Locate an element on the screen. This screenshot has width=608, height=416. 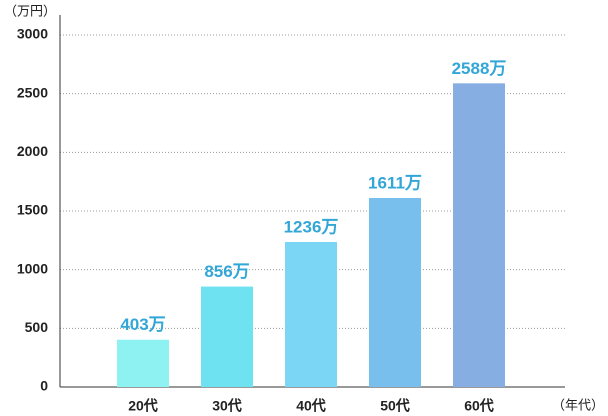
y-axis-label: （万円） is located at coordinates (30, 10).